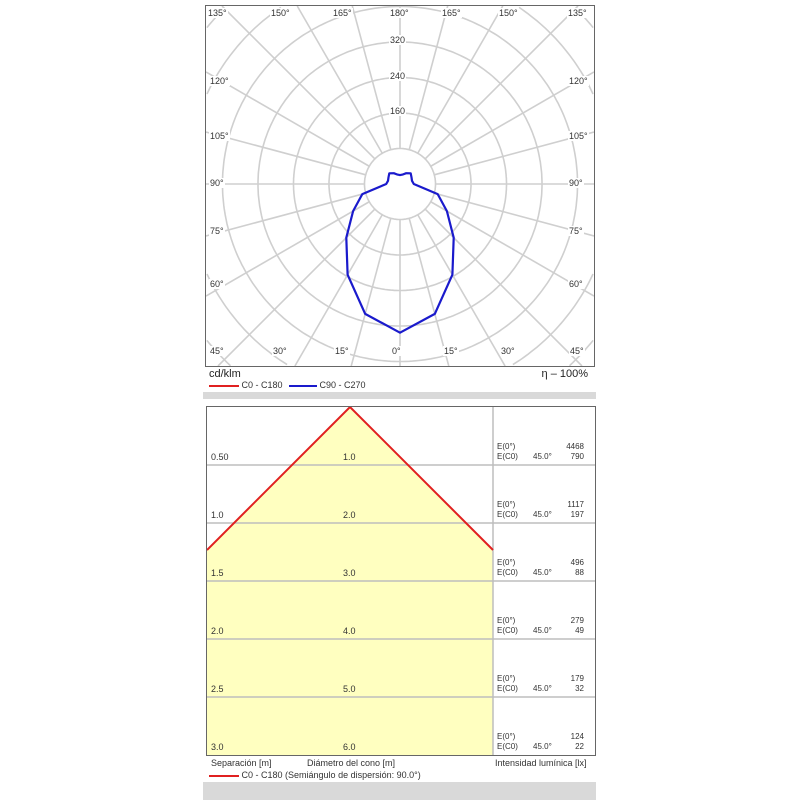 Image resolution: width=800 pixels, height=800 pixels. What do you see at coordinates (579, 572) in the screenshot?
I see `ec0-value: 88` at bounding box center [579, 572].